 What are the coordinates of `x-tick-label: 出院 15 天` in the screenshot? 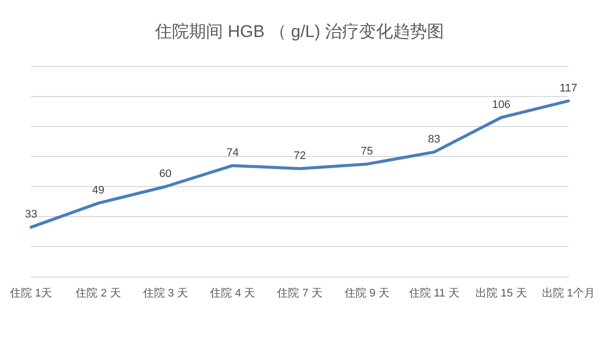 It's located at (501, 293).